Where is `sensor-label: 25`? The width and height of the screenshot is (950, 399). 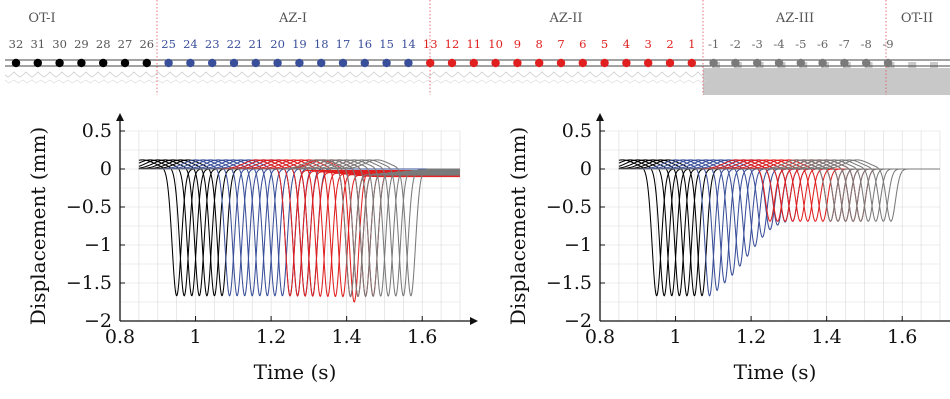 sensor-label: 25 is located at coordinates (168, 44).